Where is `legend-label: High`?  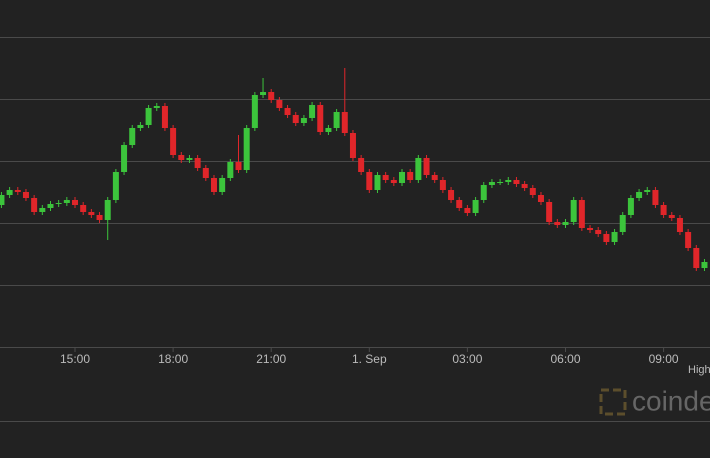
legend-label: High is located at coordinates (699, 370).